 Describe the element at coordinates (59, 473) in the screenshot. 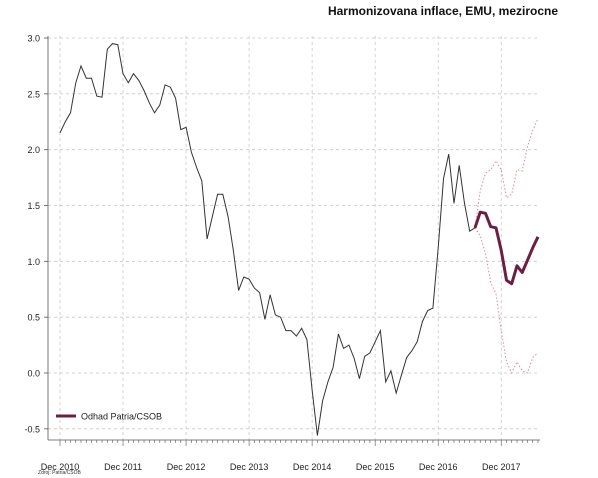

I see `source-note: Zdroj: Patria/CSOB` at that location.